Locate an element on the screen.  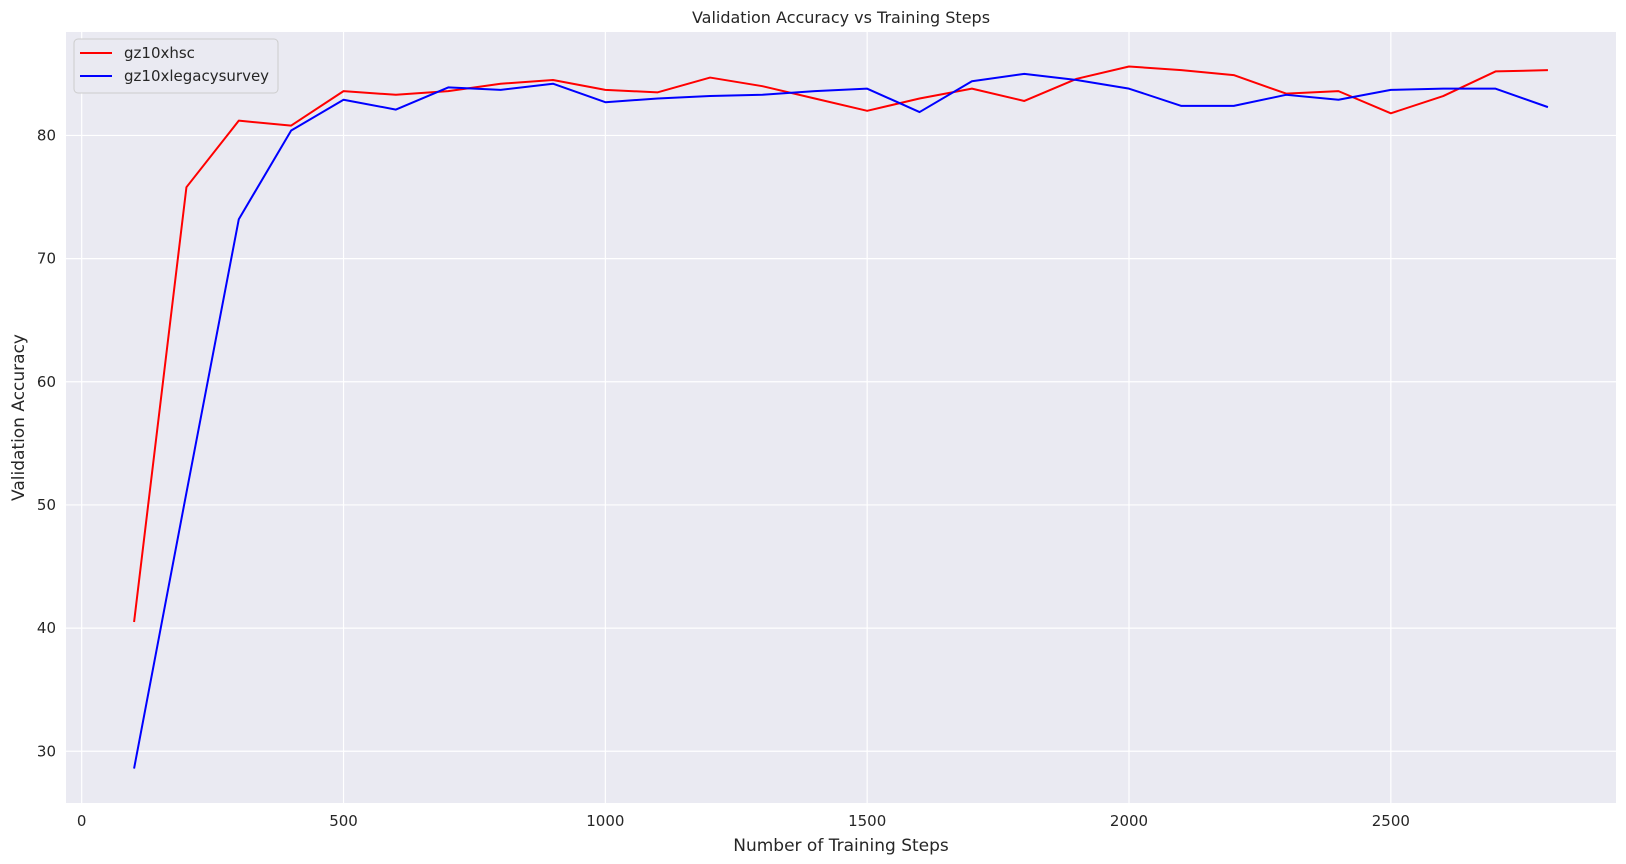
y-tick-label: 80 is located at coordinates (46, 135).